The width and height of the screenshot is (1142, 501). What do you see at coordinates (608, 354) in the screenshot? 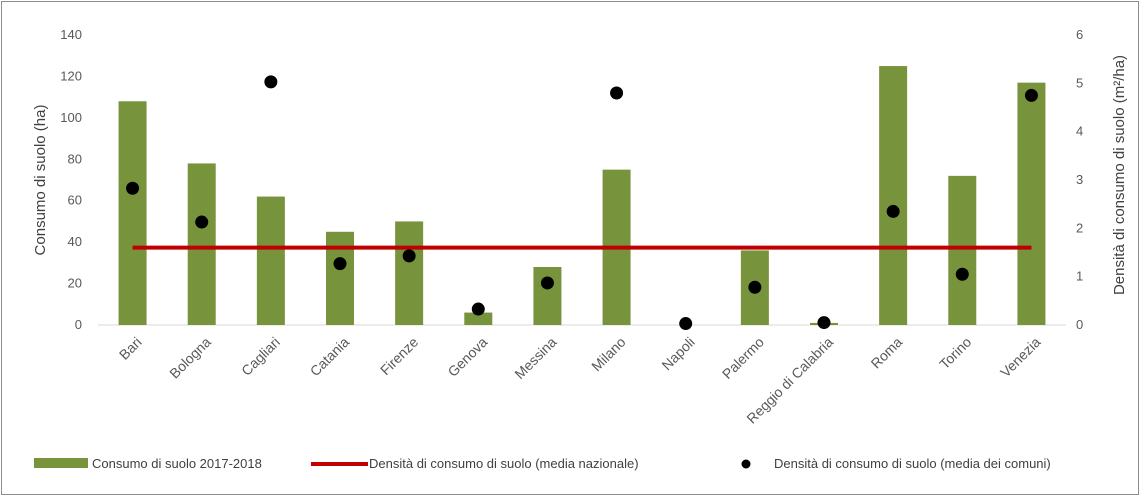
I see `category-label: Milano` at bounding box center [608, 354].